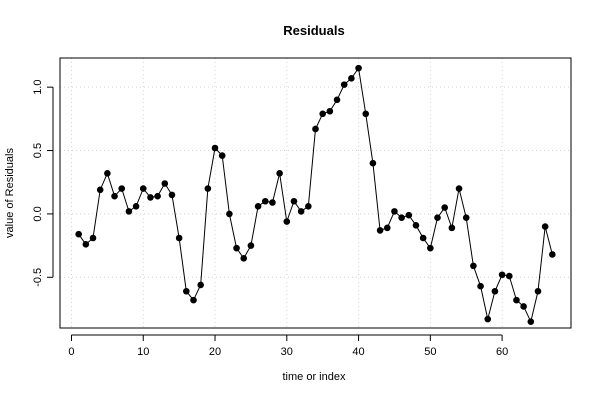 The height and width of the screenshot is (400, 599). What do you see at coordinates (215, 352) in the screenshot?
I see `x-tick-label-2: 20` at bounding box center [215, 352].